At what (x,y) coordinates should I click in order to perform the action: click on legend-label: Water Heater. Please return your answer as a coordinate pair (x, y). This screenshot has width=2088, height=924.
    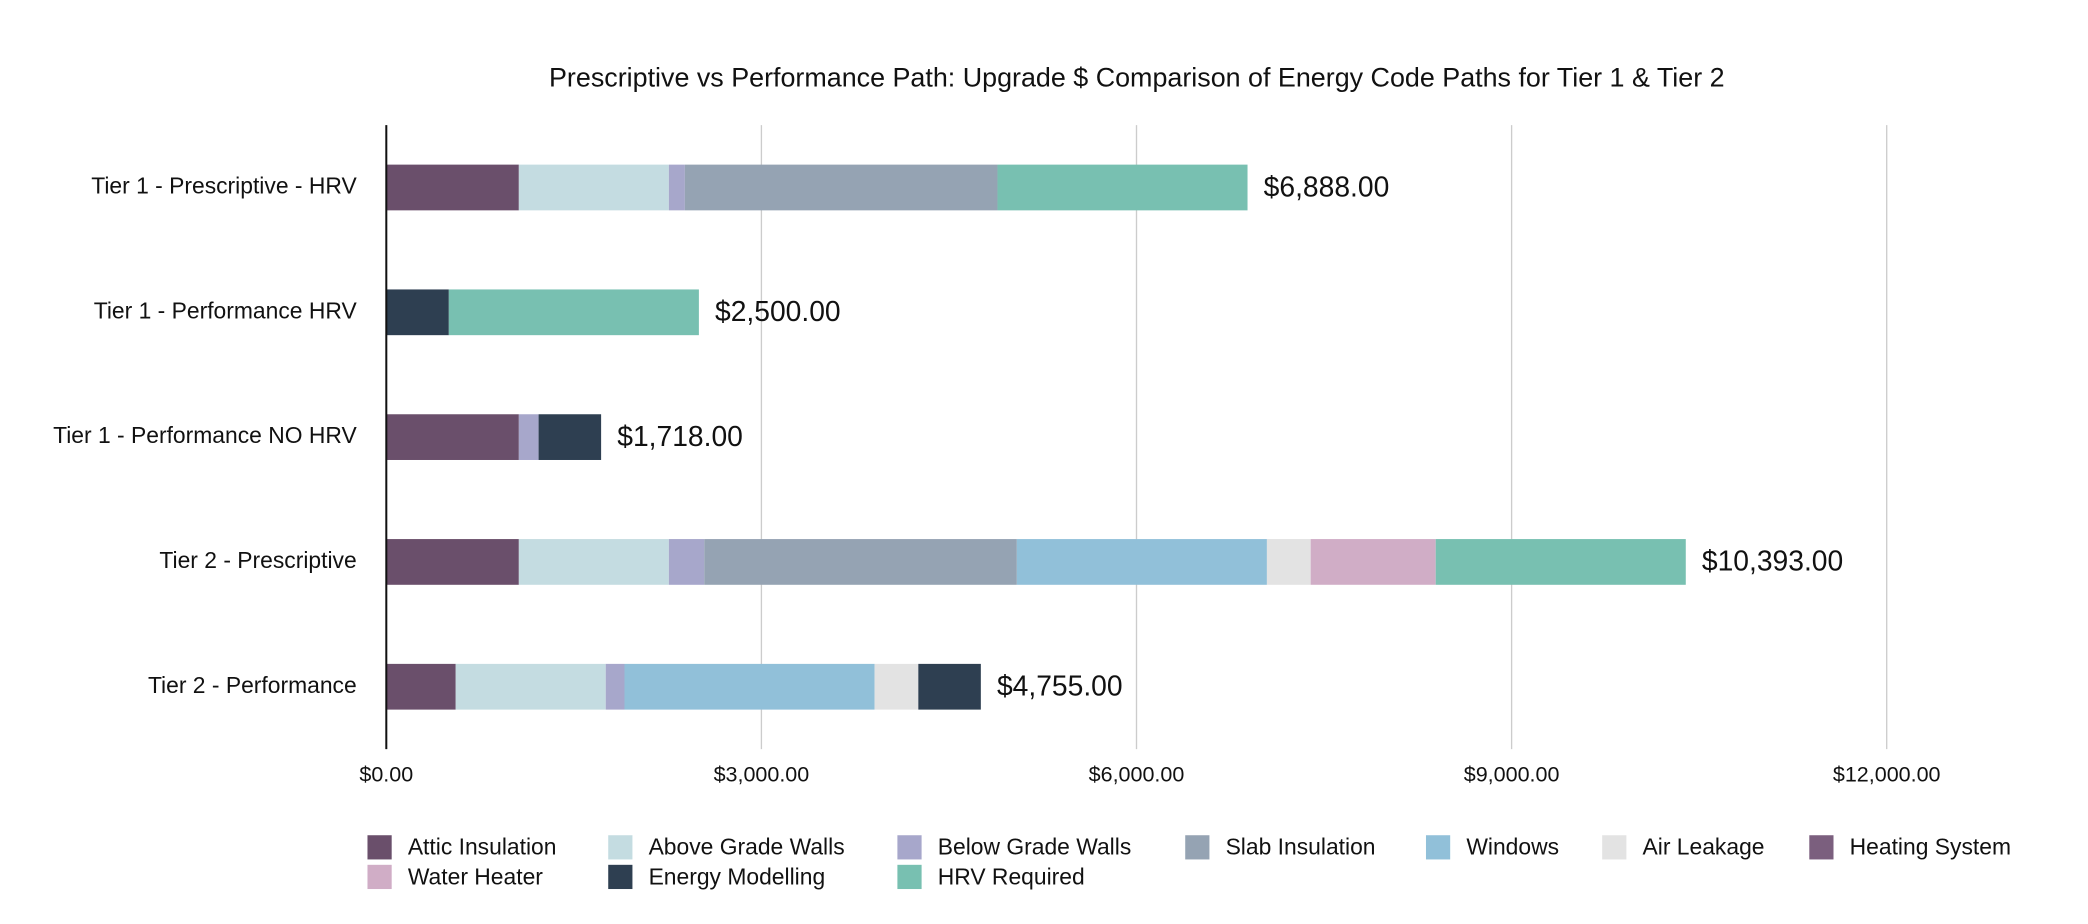
    Looking at the image, I should click on (475, 876).